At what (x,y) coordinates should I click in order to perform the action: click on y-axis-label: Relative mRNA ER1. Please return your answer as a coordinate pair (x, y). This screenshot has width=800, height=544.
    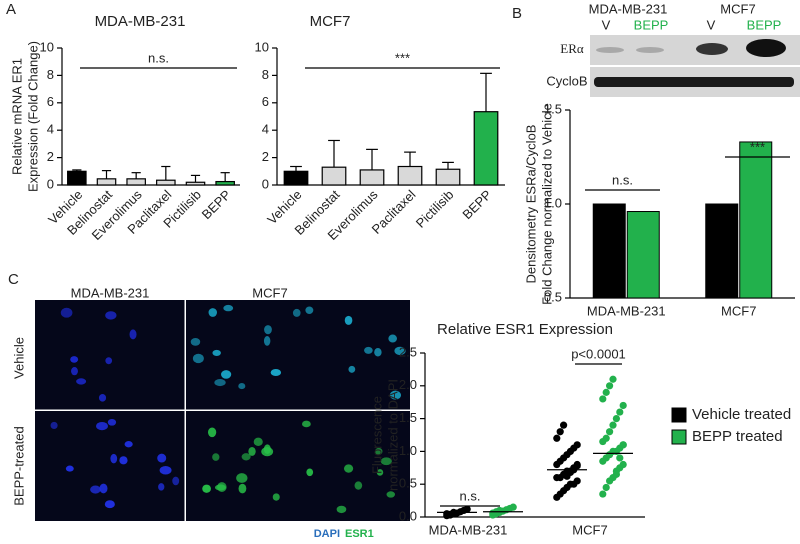
    Looking at the image, I should click on (16, 116).